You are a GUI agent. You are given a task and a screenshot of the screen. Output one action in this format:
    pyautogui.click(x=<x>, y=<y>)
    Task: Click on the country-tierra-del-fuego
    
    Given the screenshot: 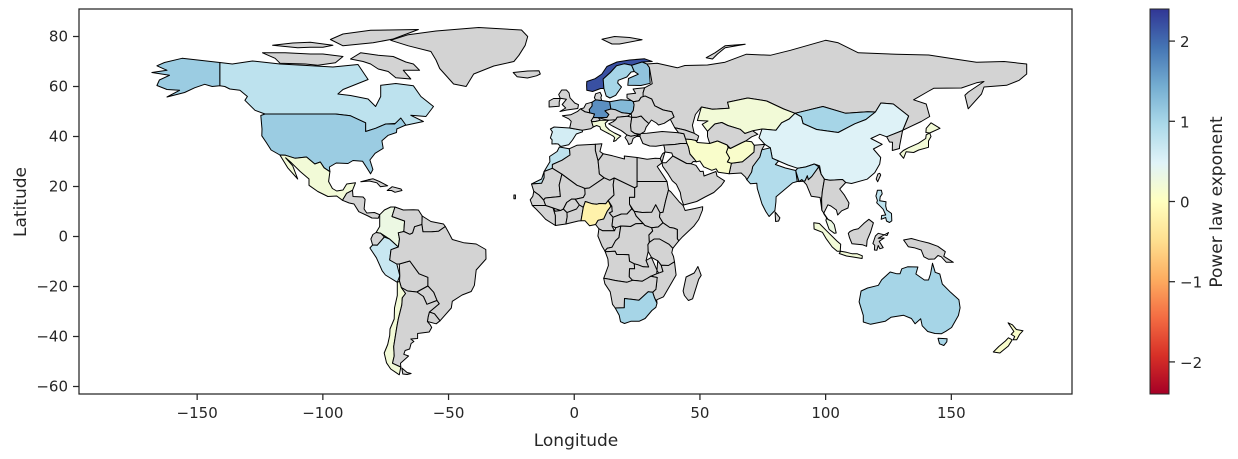 What is the action you would take?
    pyautogui.click(x=406, y=371)
    